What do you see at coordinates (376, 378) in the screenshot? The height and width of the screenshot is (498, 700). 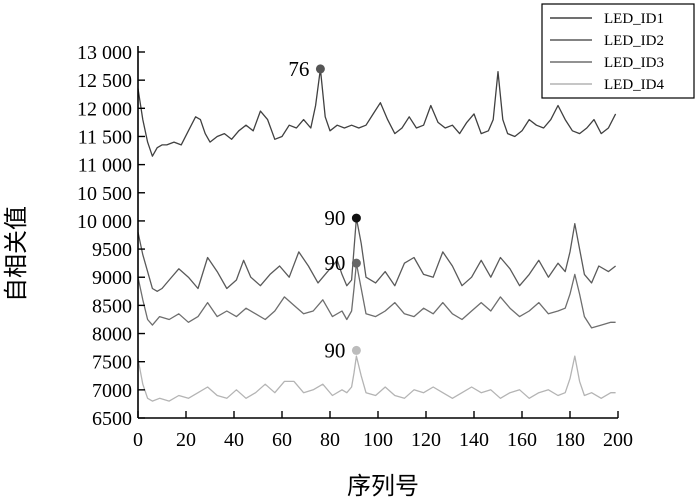 I see `series-line-led-id4` at bounding box center [376, 378].